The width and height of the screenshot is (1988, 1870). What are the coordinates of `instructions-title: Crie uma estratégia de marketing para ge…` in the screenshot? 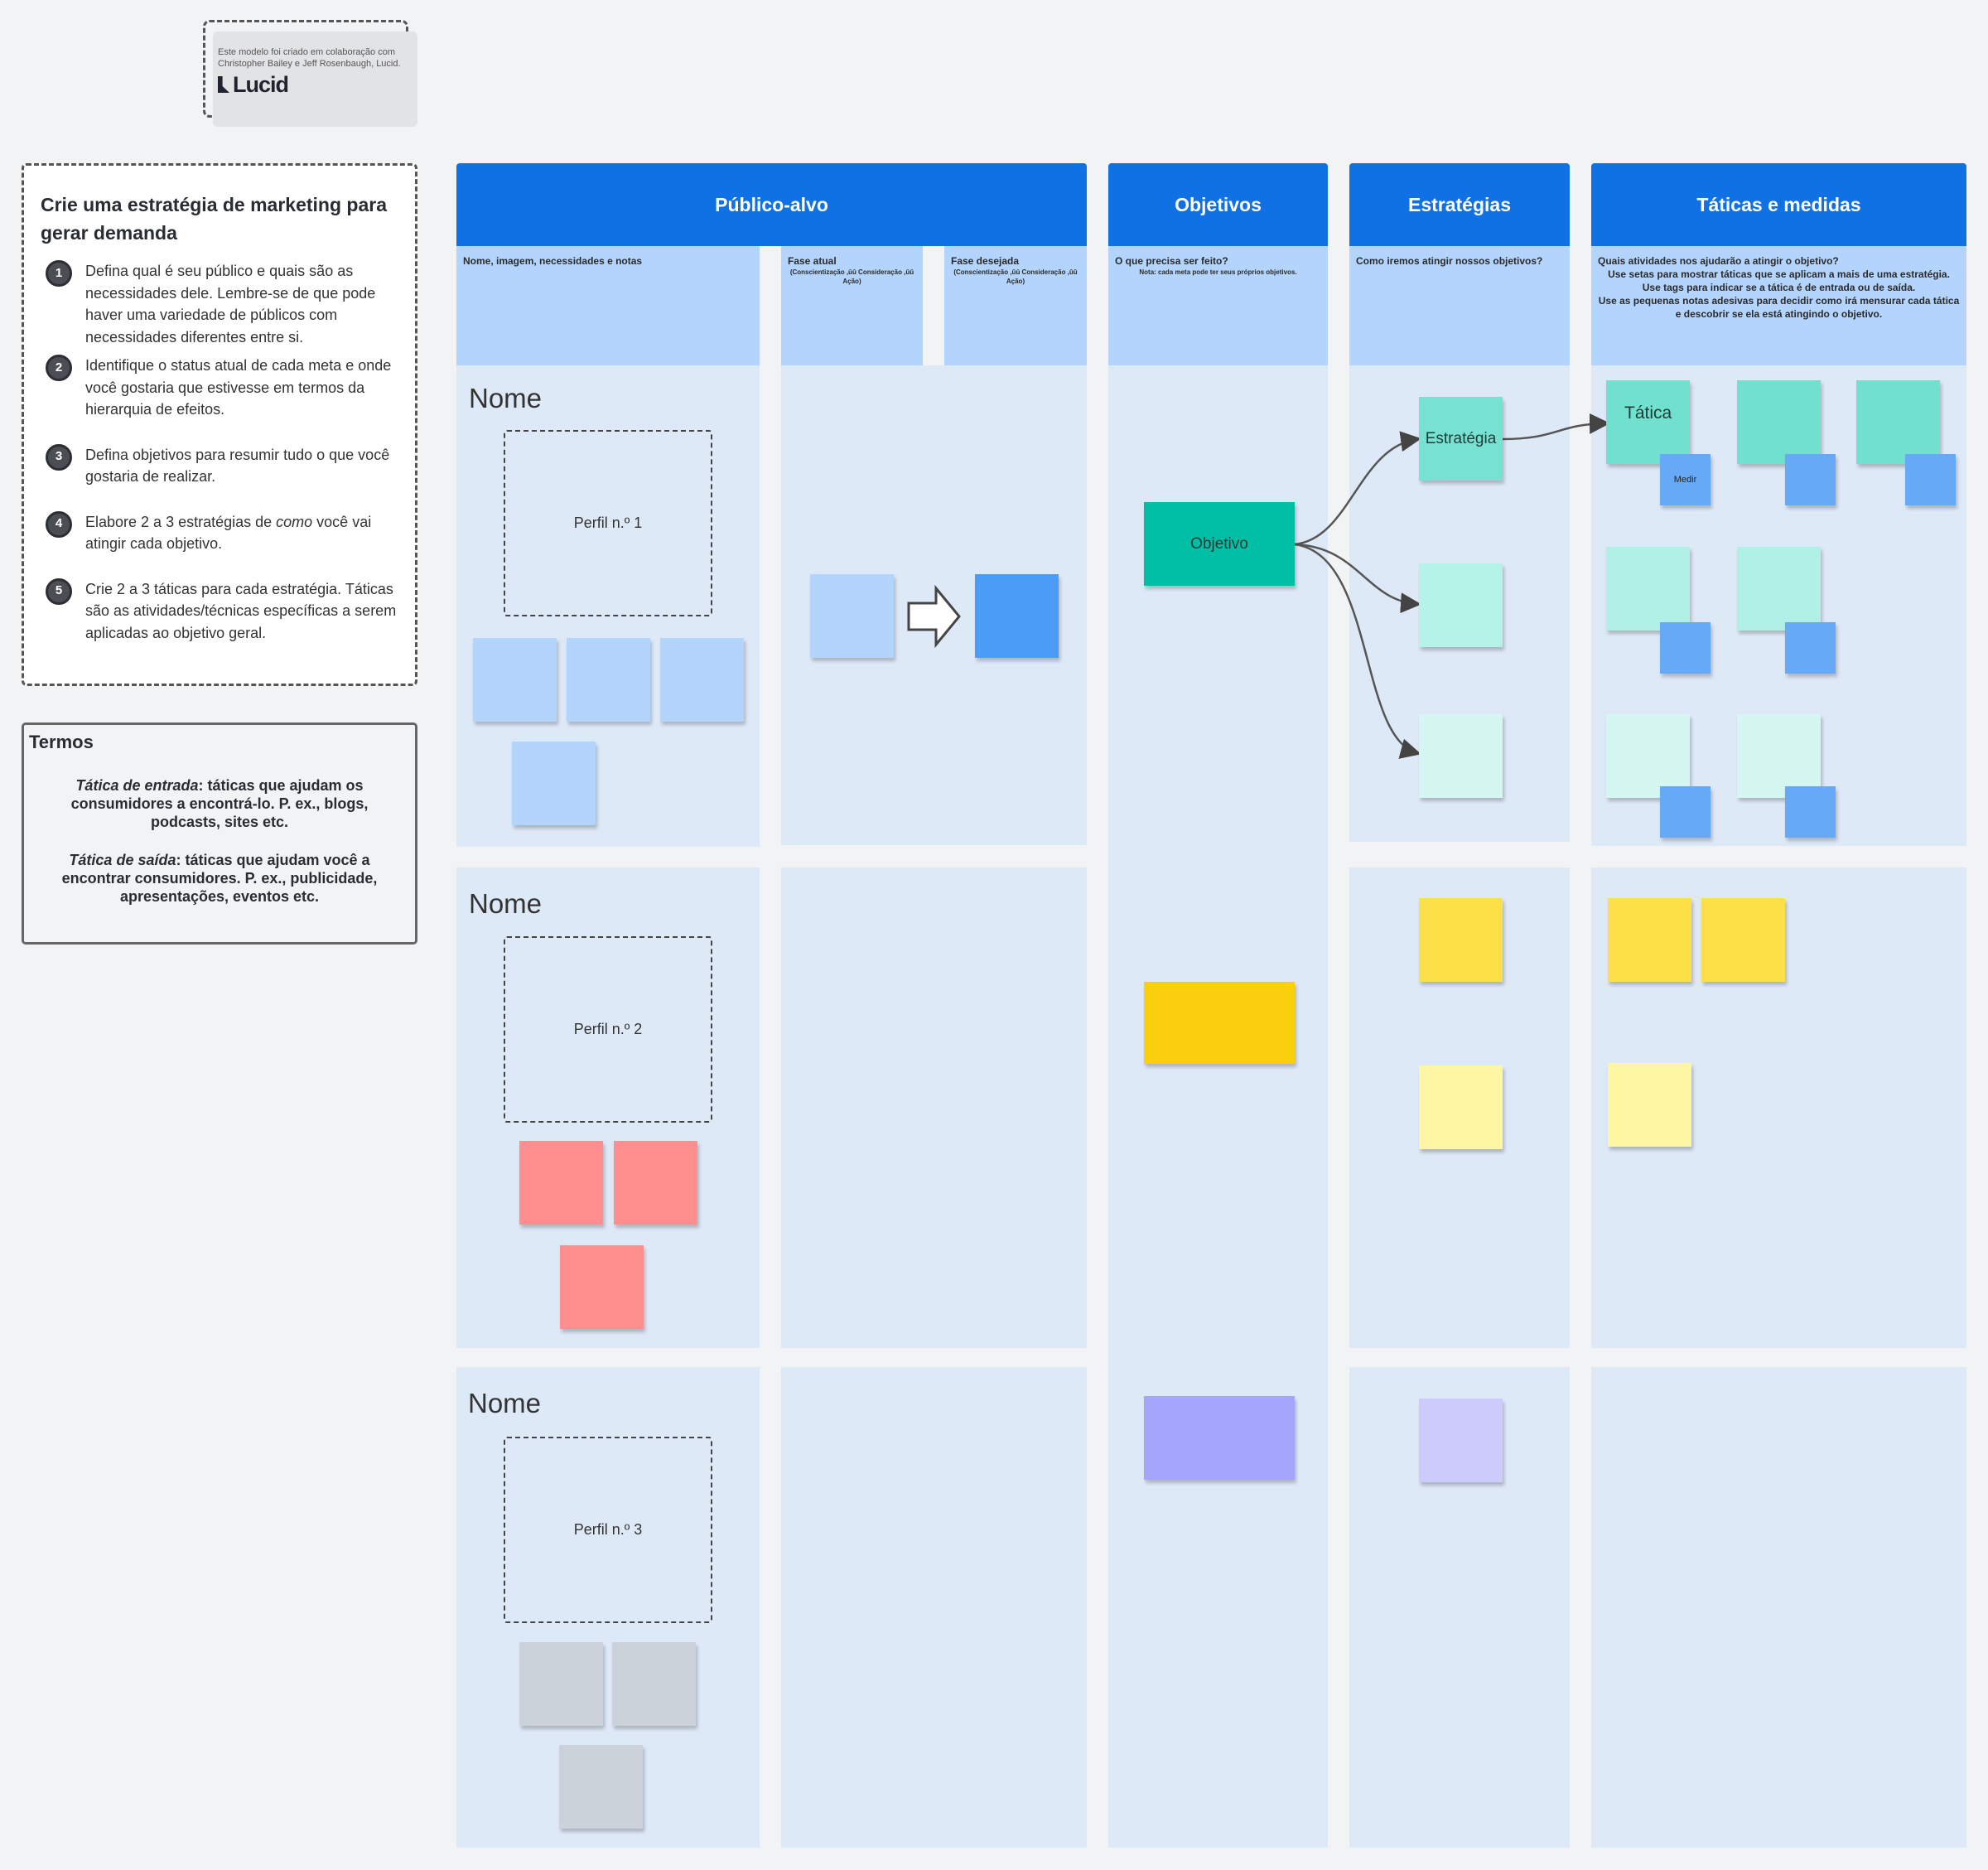 It's located at (214, 219).